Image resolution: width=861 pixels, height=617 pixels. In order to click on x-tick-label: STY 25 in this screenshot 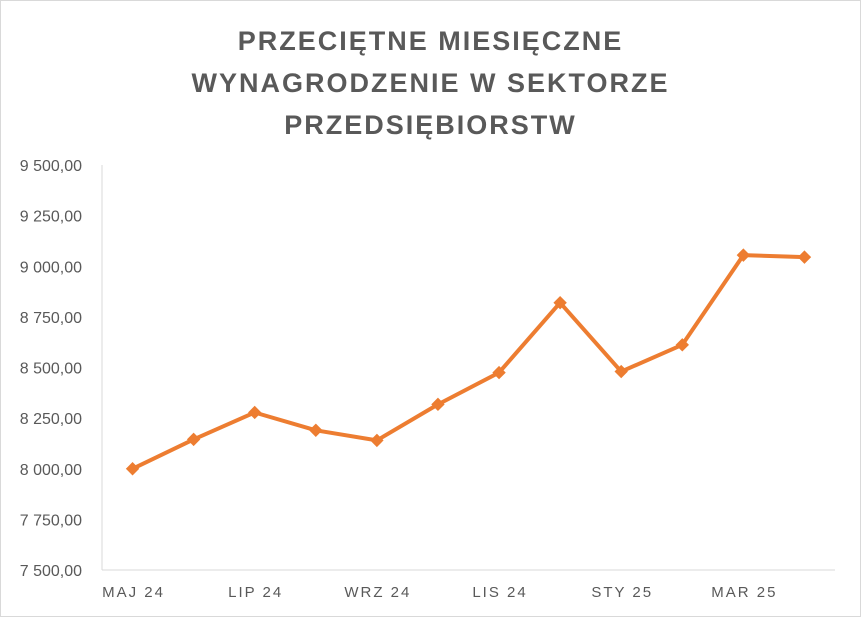, I will do `click(622, 592)`.